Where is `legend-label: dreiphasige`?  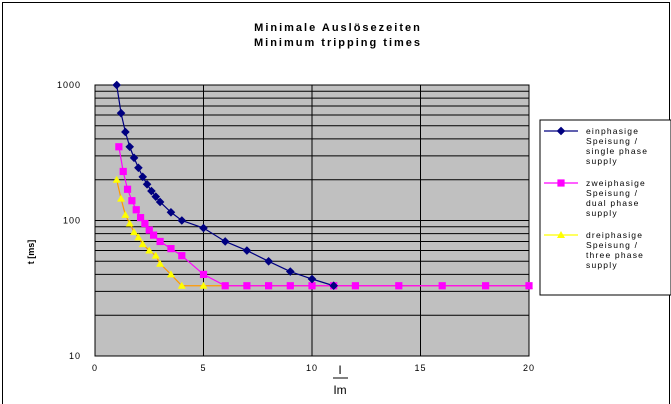 legend-label: dreiphasige is located at coordinates (614, 235).